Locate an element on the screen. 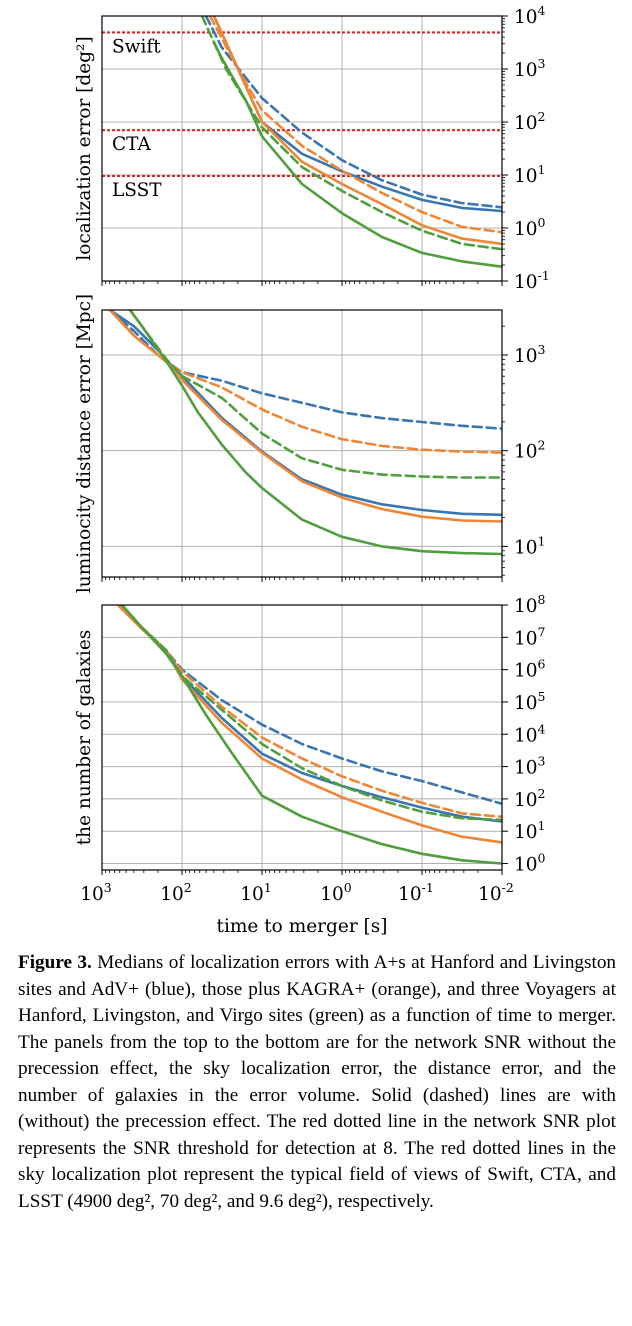 The width and height of the screenshot is (632, 1326). y-axis-label: localization error [deg²] is located at coordinates (84, 148).